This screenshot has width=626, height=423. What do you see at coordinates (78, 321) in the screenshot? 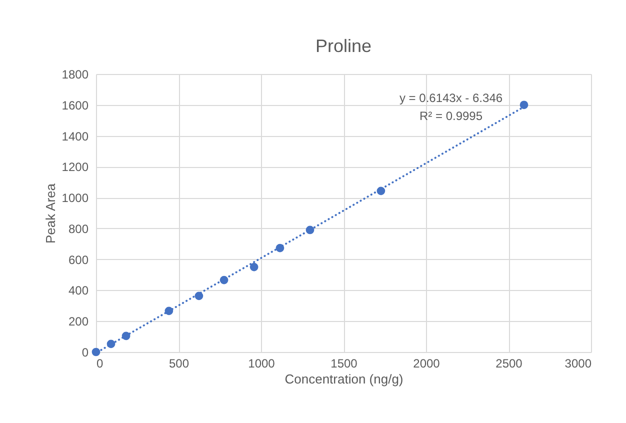
I see `y-tick-label: 200` at bounding box center [78, 321].